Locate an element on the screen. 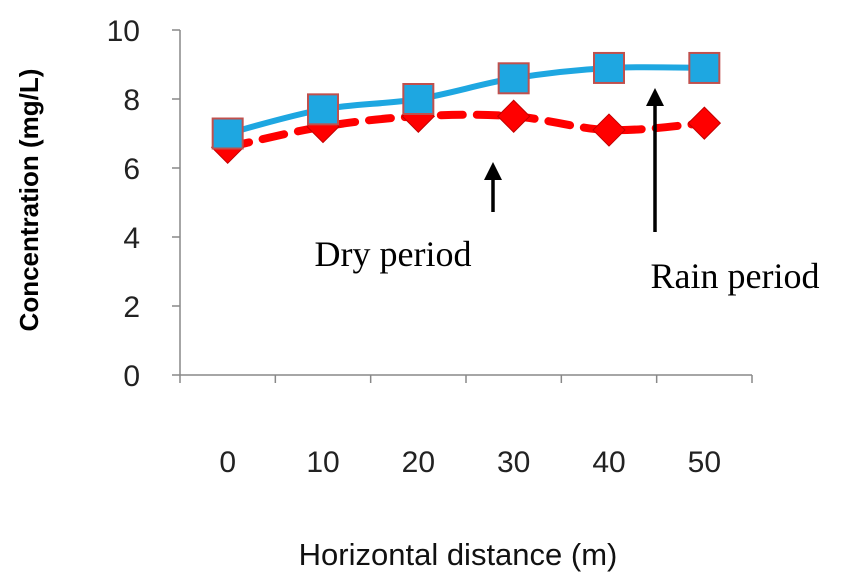 This screenshot has height=580, width=849. x-tick-label: 20 is located at coordinates (418, 462).